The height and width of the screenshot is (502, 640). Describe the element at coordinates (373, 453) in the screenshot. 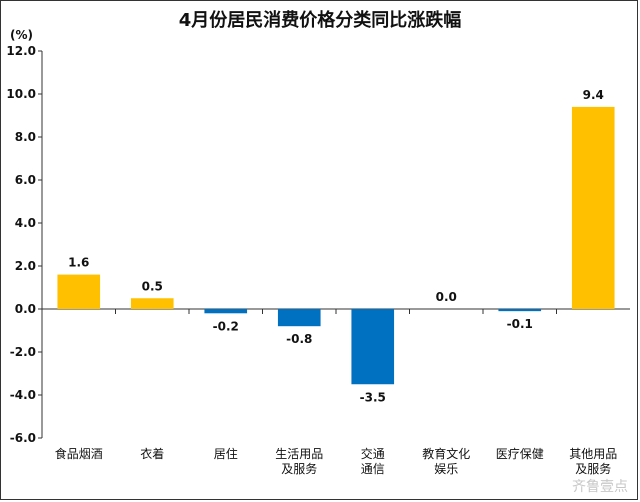

I see `x-category-label-line: 交通` at that location.